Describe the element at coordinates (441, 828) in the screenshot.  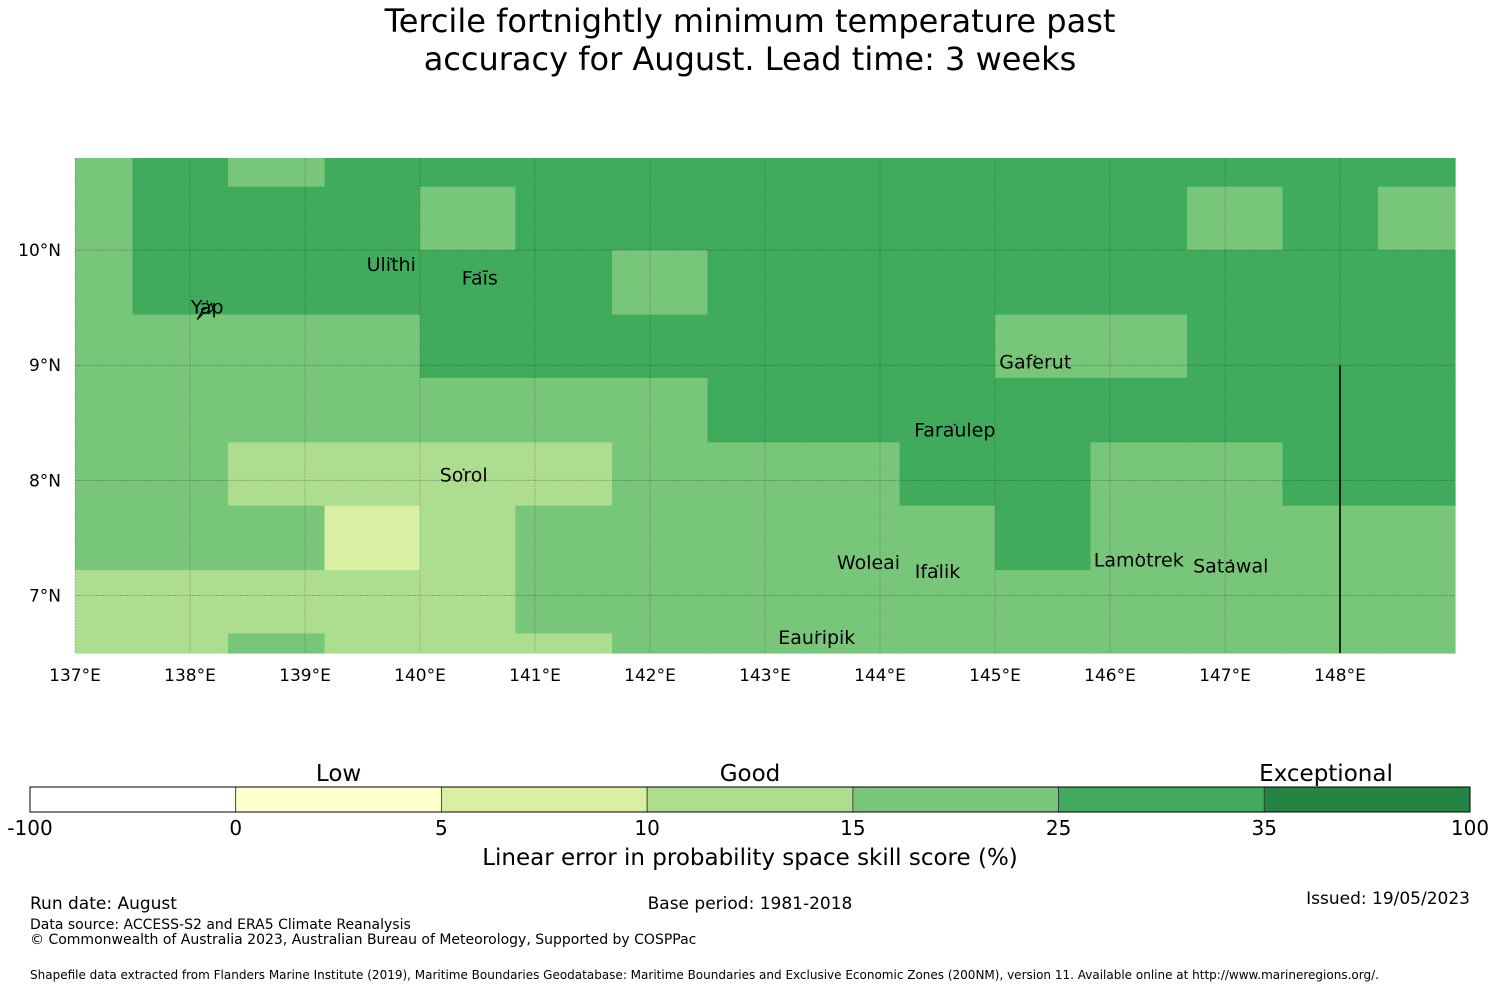
I see `colorbar-tick-label: 5` at that location.